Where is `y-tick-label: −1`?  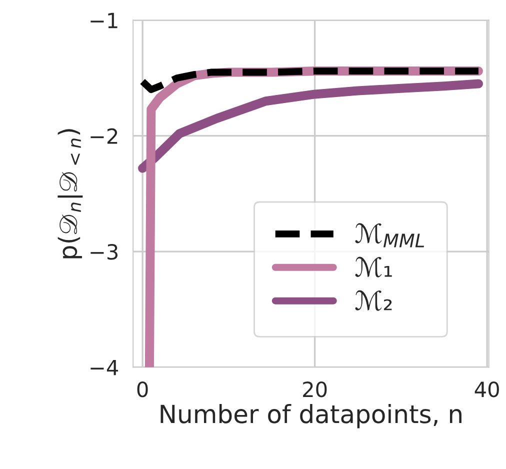
y-tick-label: −1 is located at coordinates (104, 20).